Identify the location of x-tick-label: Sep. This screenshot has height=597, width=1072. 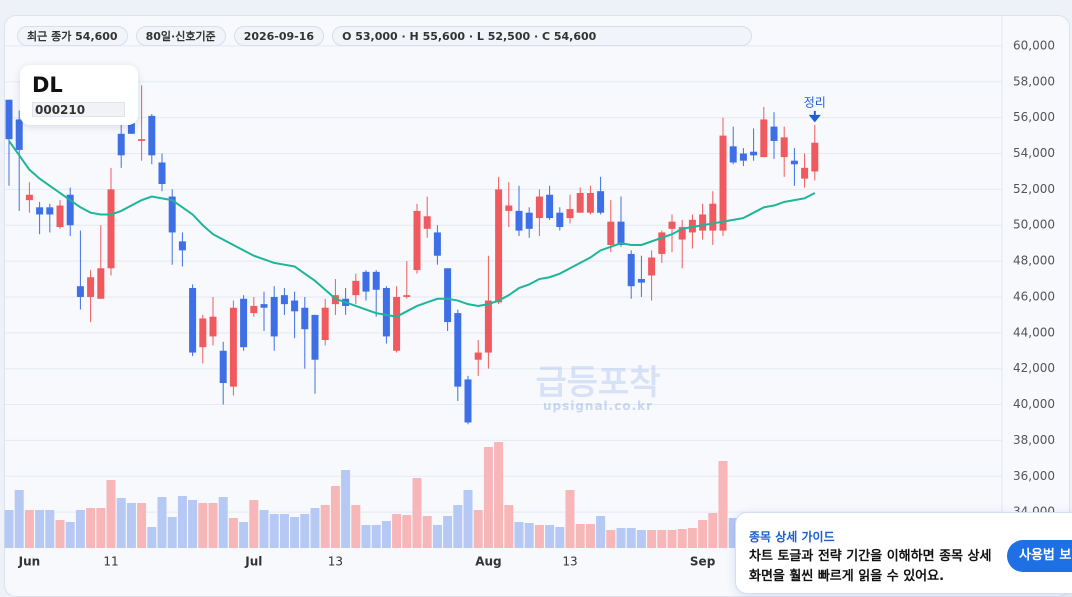
(703, 562).